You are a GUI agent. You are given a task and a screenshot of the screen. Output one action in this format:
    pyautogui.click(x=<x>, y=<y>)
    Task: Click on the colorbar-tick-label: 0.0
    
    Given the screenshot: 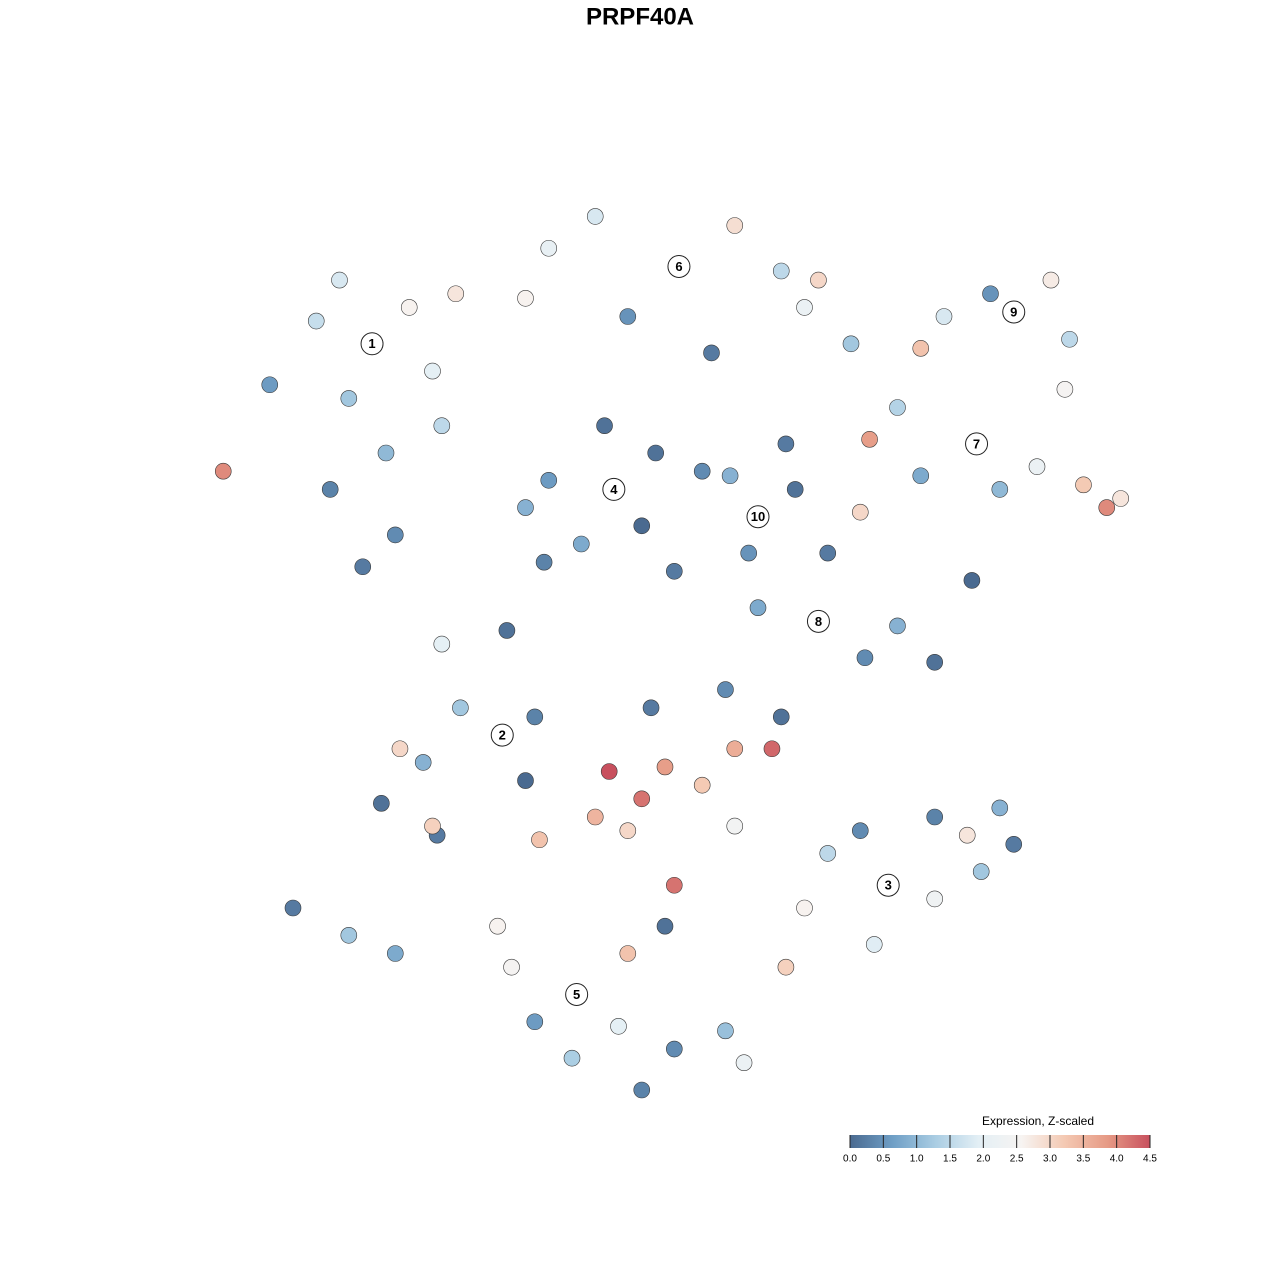 What is the action you would take?
    pyautogui.click(x=850, y=1159)
    